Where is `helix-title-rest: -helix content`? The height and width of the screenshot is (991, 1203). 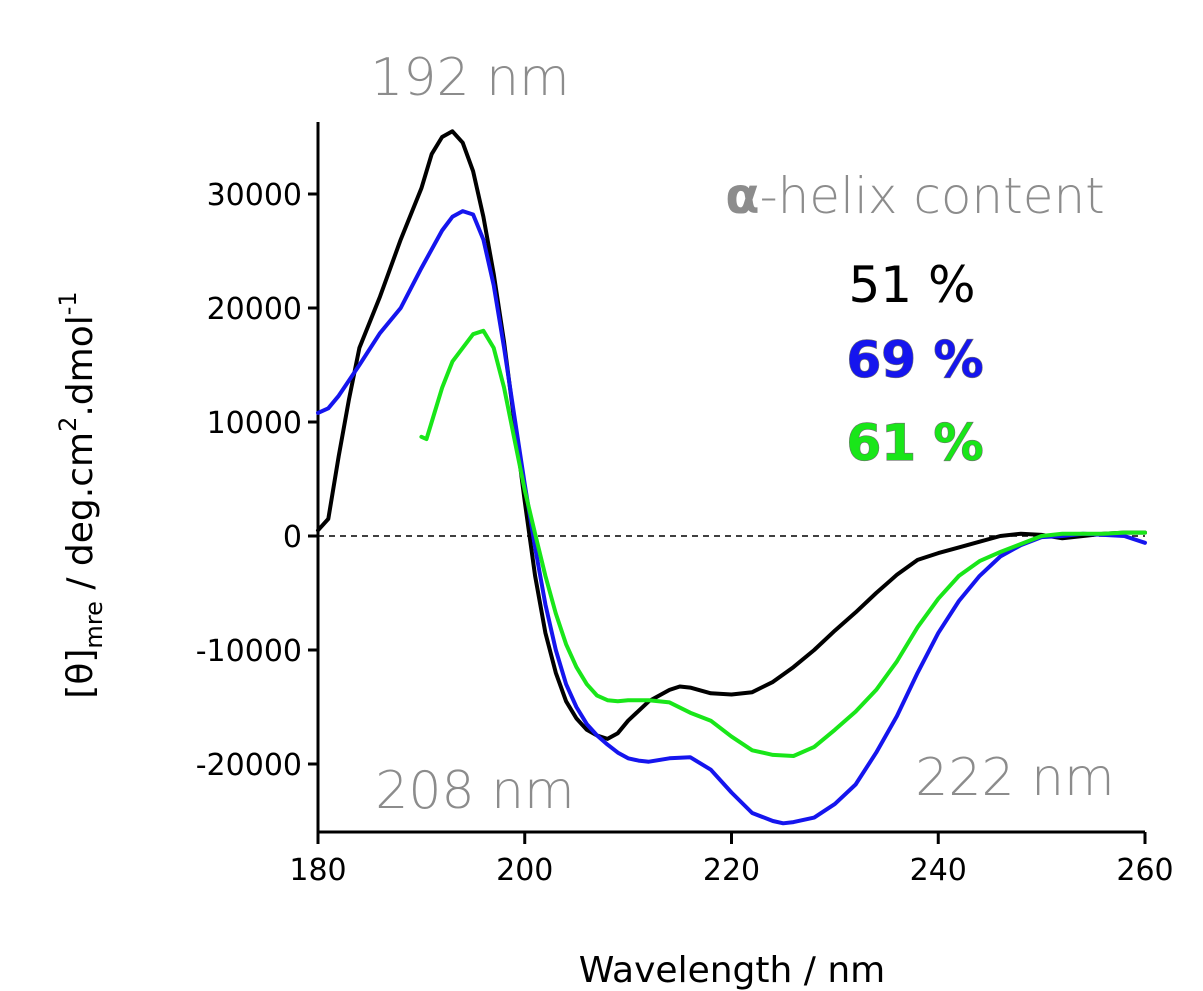
helix-title-rest: -helix content is located at coordinates (932, 196).